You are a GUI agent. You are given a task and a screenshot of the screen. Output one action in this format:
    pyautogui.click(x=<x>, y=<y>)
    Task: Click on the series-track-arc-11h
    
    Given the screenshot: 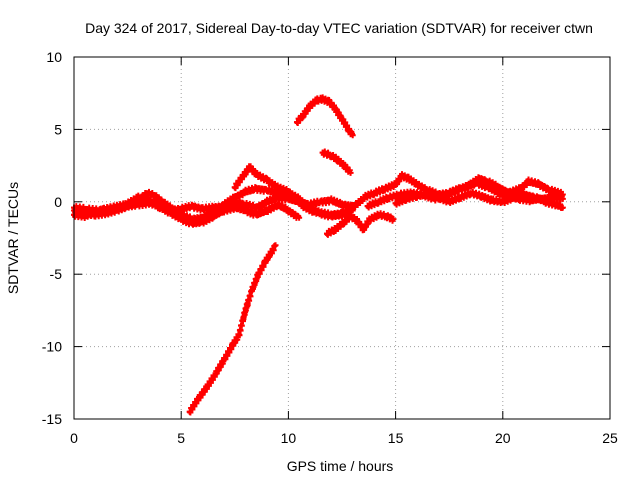 What is the action you would take?
    pyautogui.click(x=324, y=116)
    